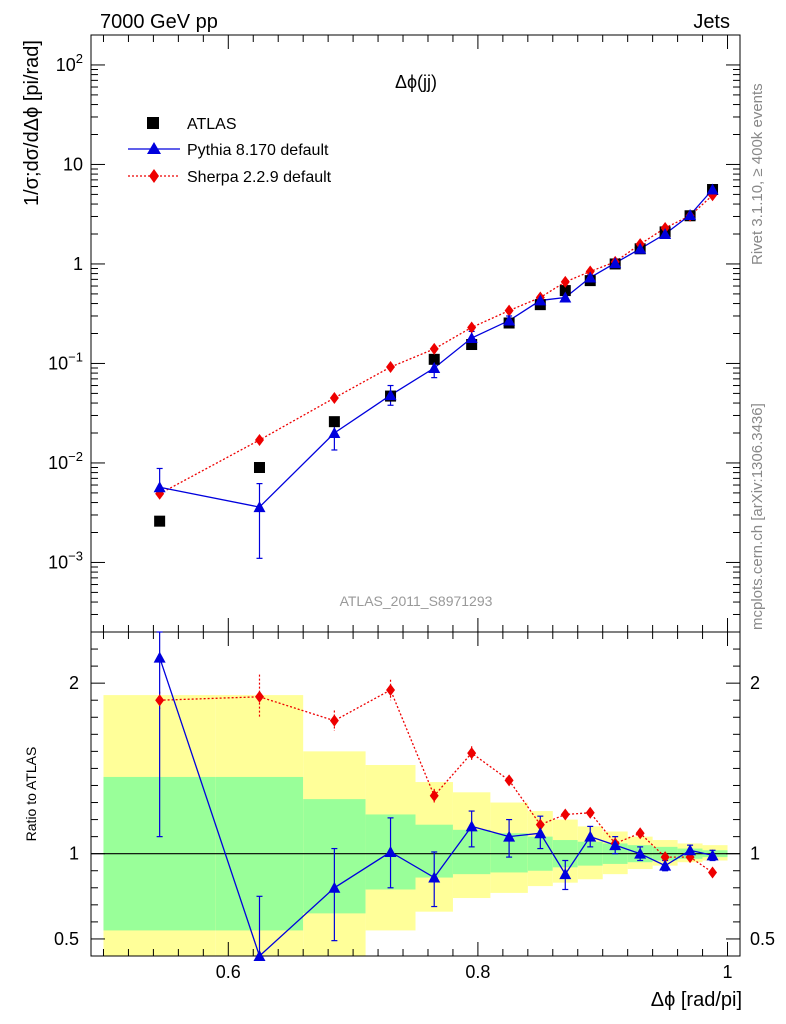 Image resolution: width=786 pixels, height=1024 pixels. Describe the element at coordinates (711, 22) in the screenshot. I see `header-right: Jets` at that location.